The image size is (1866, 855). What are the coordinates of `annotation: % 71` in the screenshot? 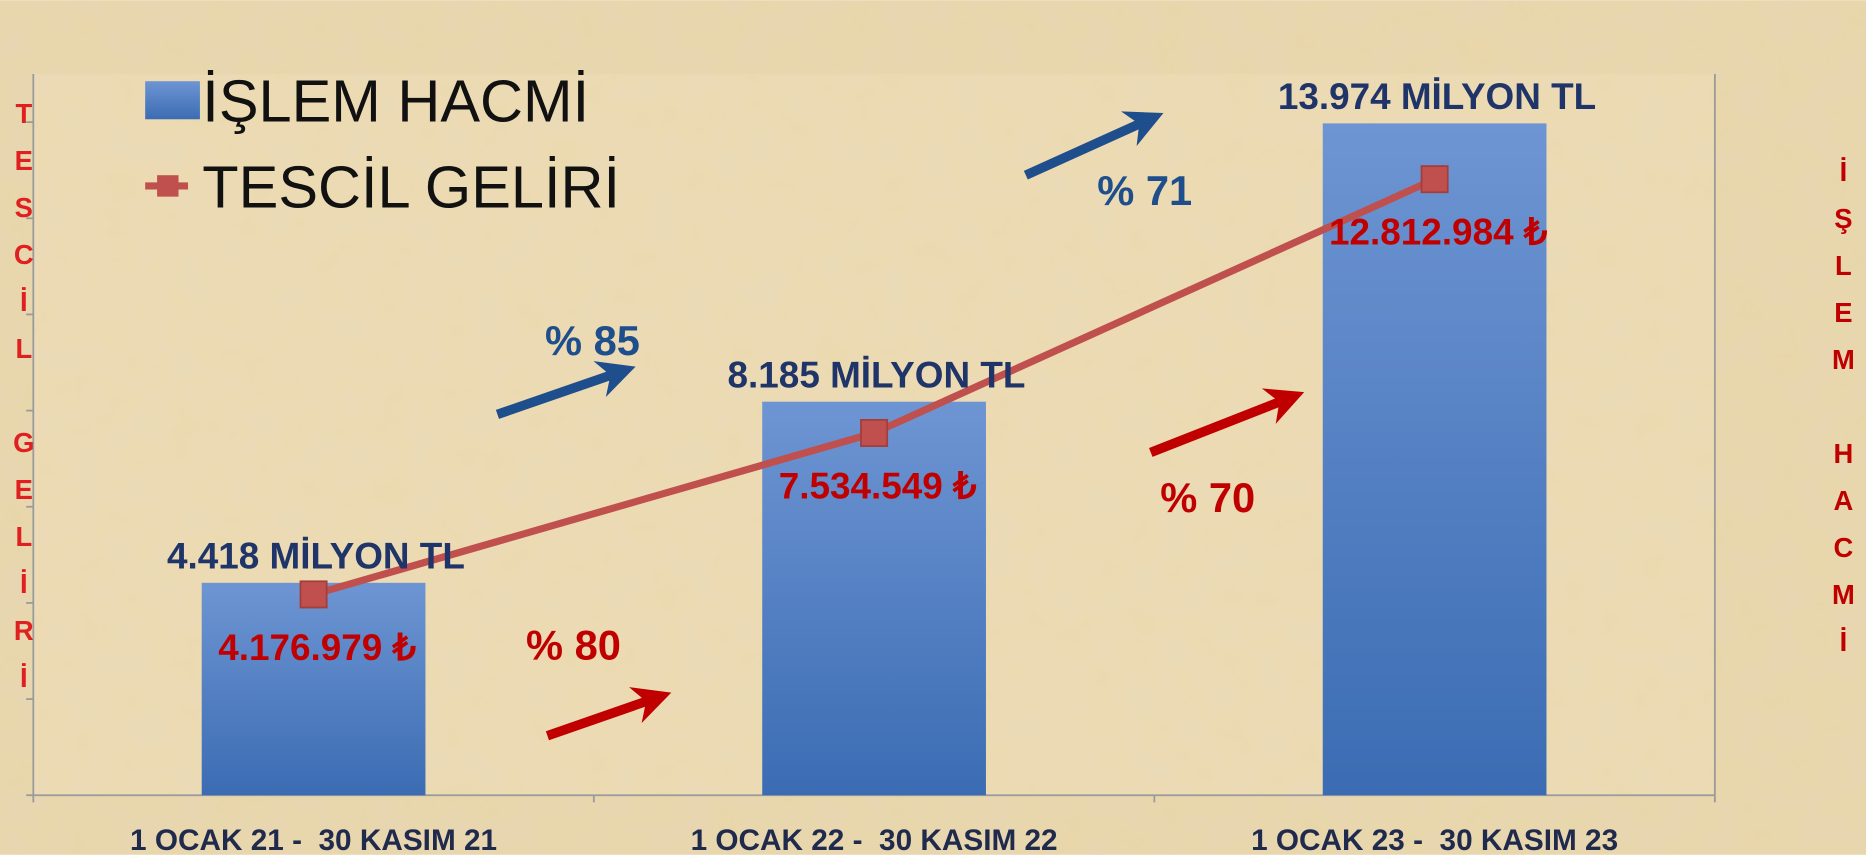 It's located at (1144, 190).